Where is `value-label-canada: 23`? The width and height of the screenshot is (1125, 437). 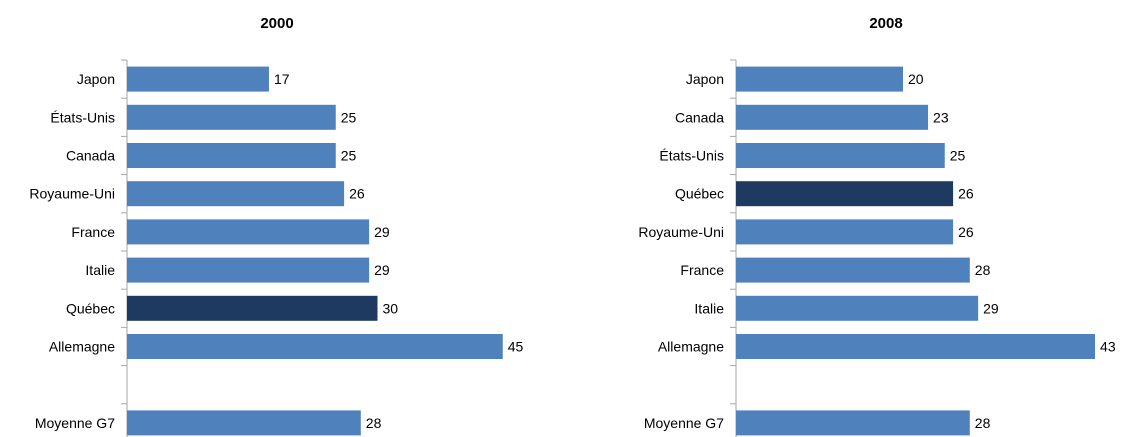
value-label-canada: 23 is located at coordinates (941, 117).